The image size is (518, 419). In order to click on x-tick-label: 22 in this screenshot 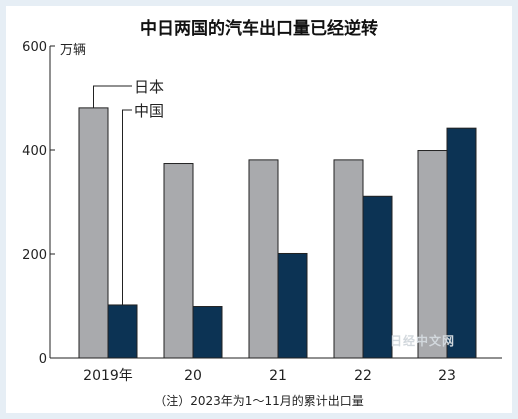, I will do `click(363, 376)`.